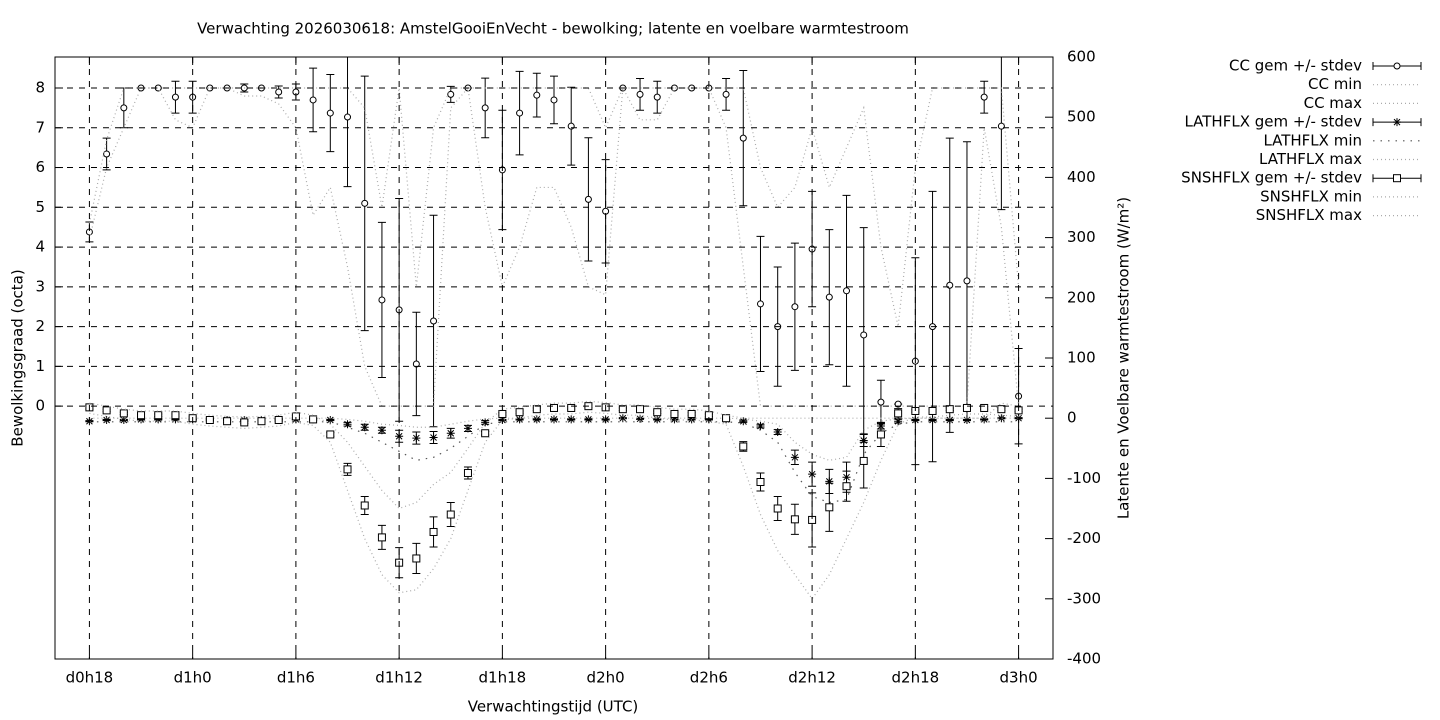 Image resolution: width=1440 pixels, height=720 pixels. Describe the element at coordinates (40, 247) in the screenshot. I see `y-tick-label: 4` at that location.